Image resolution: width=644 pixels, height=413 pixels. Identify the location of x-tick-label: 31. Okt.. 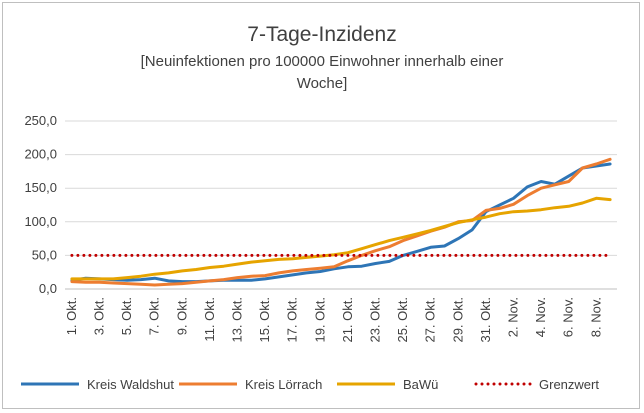
(485, 320).